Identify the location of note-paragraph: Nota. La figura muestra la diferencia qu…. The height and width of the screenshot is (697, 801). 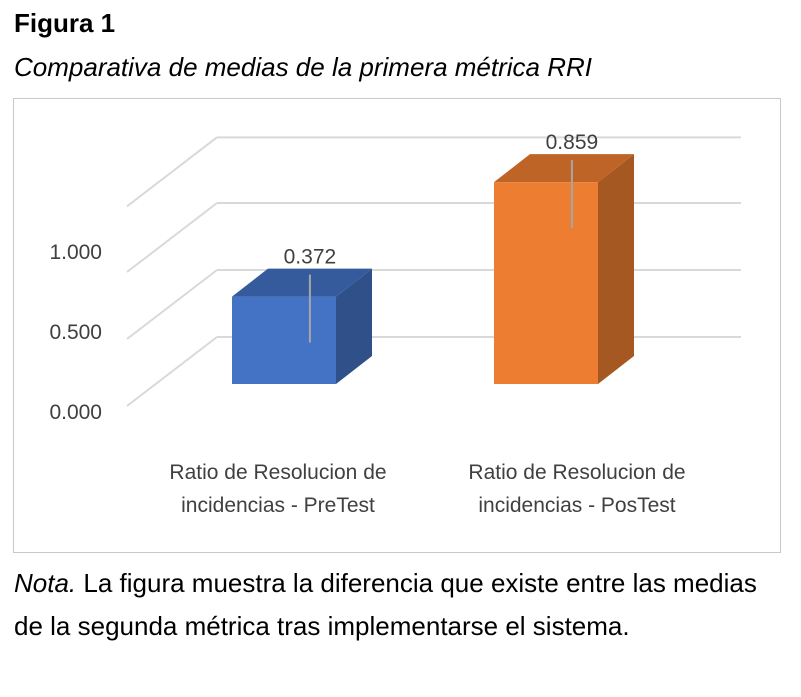
(399, 605).